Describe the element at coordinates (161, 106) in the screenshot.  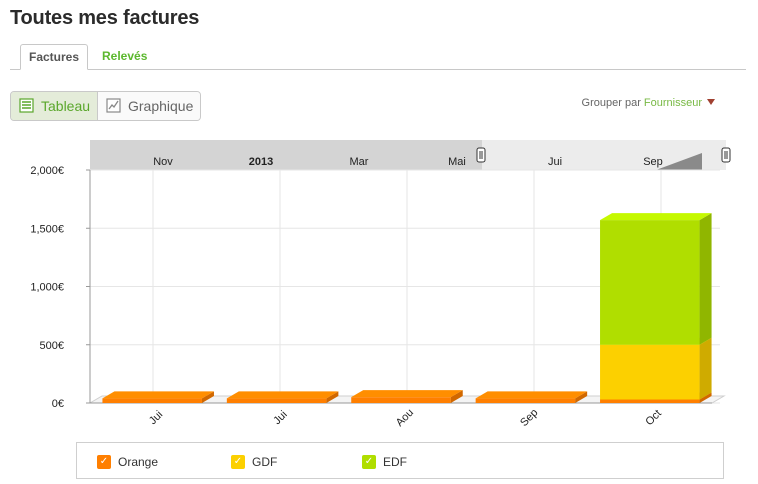
I see `chart-view-label: Graphique` at that location.